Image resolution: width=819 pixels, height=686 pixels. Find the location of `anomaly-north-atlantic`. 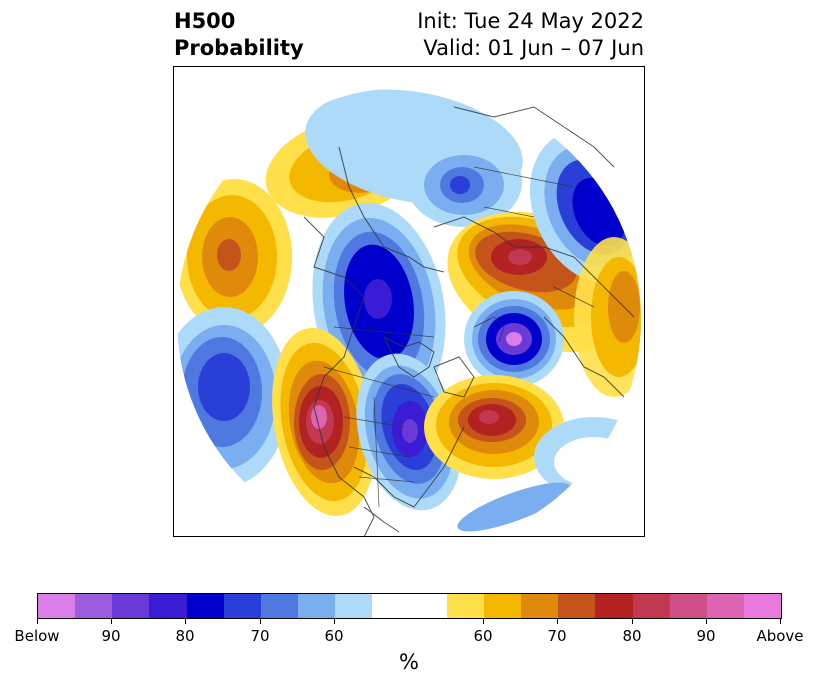

anomaly-north-atlantic is located at coordinates (494, 427).